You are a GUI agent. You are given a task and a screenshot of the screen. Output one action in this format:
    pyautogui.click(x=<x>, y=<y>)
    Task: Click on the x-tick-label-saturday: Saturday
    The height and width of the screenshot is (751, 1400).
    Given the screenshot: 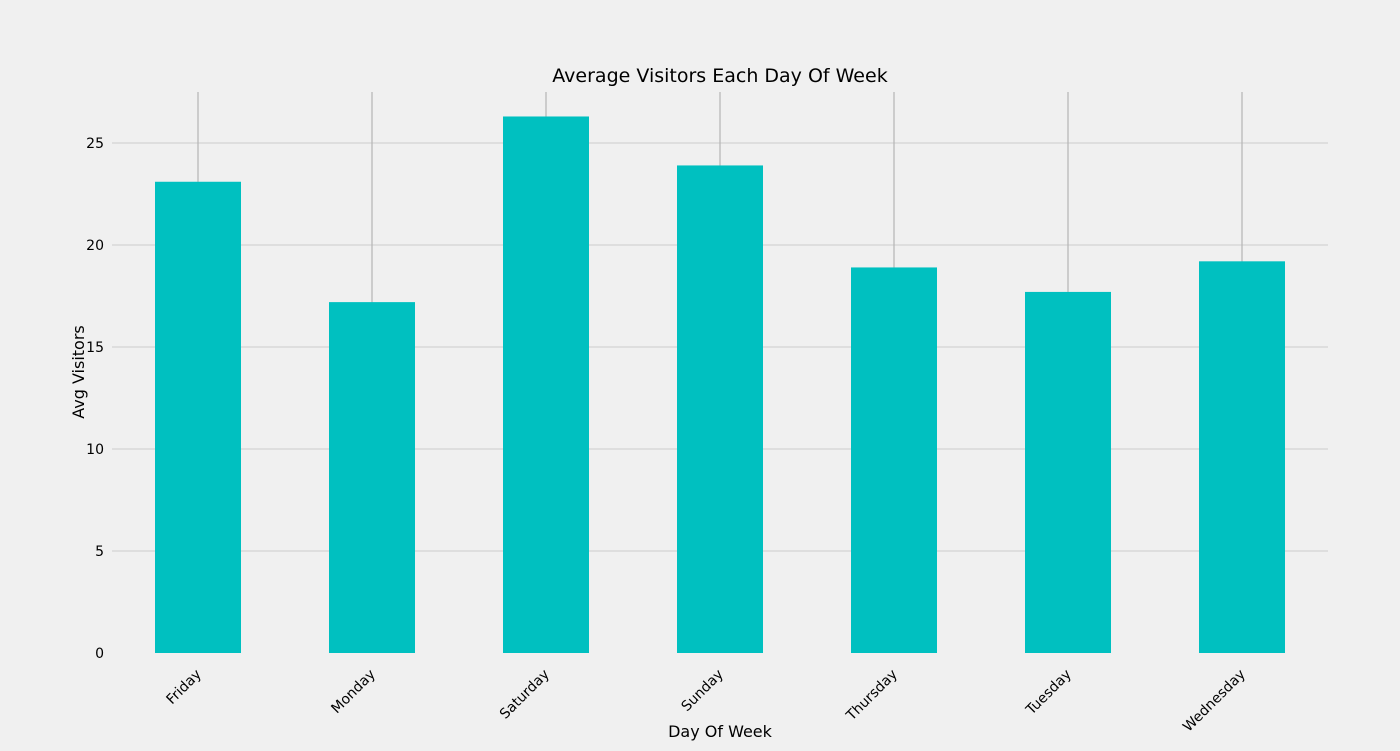 What is the action you would take?
    pyautogui.click(x=525, y=695)
    